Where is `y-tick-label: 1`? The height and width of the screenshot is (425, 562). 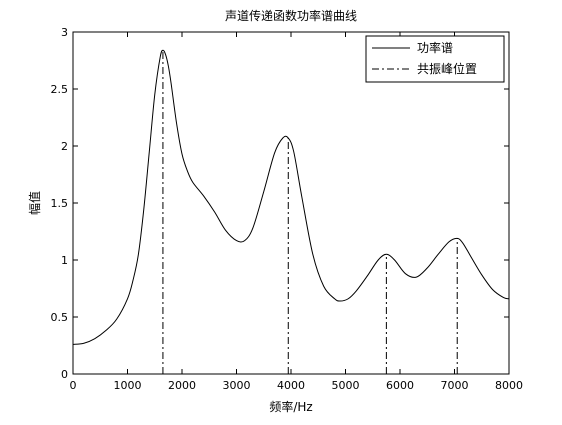 y-tick-label: 1 is located at coordinates (64, 260).